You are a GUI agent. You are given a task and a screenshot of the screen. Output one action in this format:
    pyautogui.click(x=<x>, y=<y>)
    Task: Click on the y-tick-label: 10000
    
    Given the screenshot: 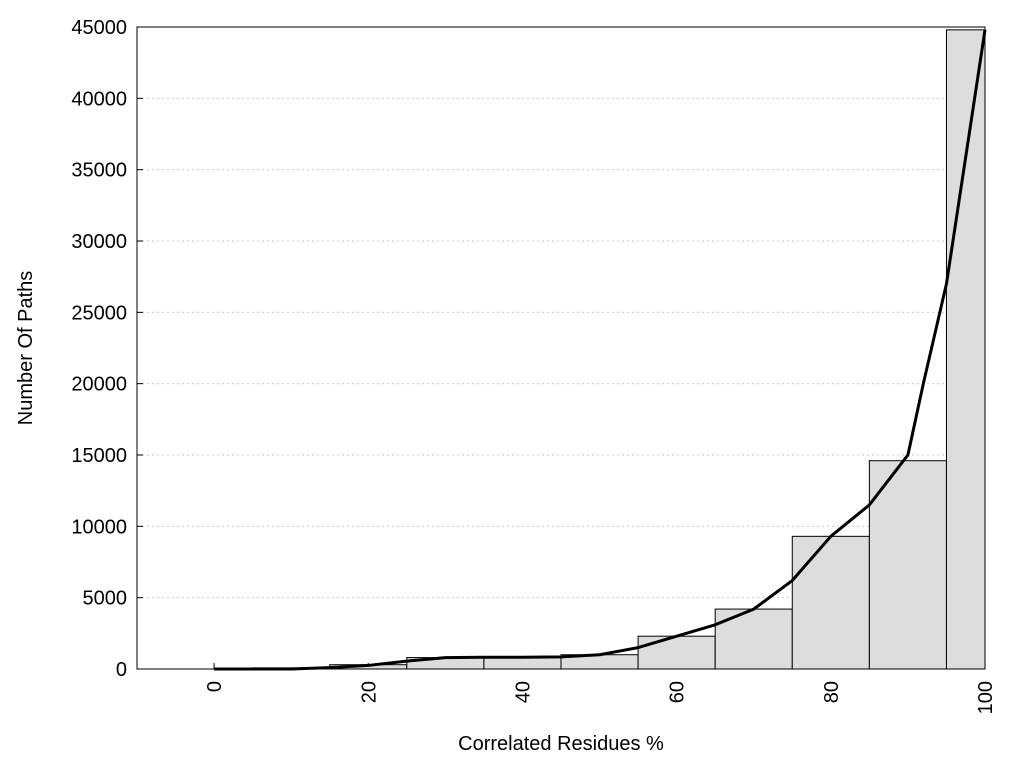 What is the action you would take?
    pyautogui.click(x=99, y=527)
    